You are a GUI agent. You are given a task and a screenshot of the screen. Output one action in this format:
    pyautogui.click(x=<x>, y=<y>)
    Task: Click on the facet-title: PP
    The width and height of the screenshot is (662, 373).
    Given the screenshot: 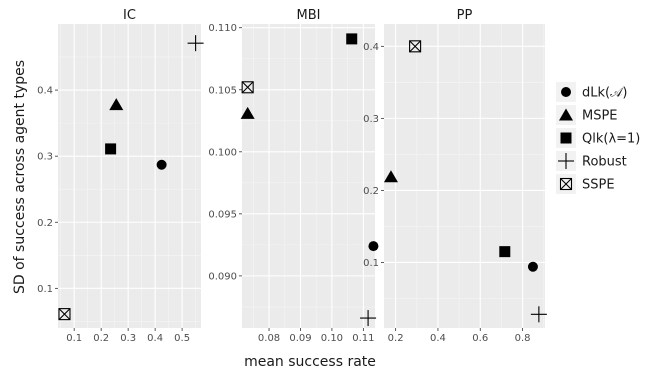 What is the action you would take?
    pyautogui.click(x=465, y=15)
    